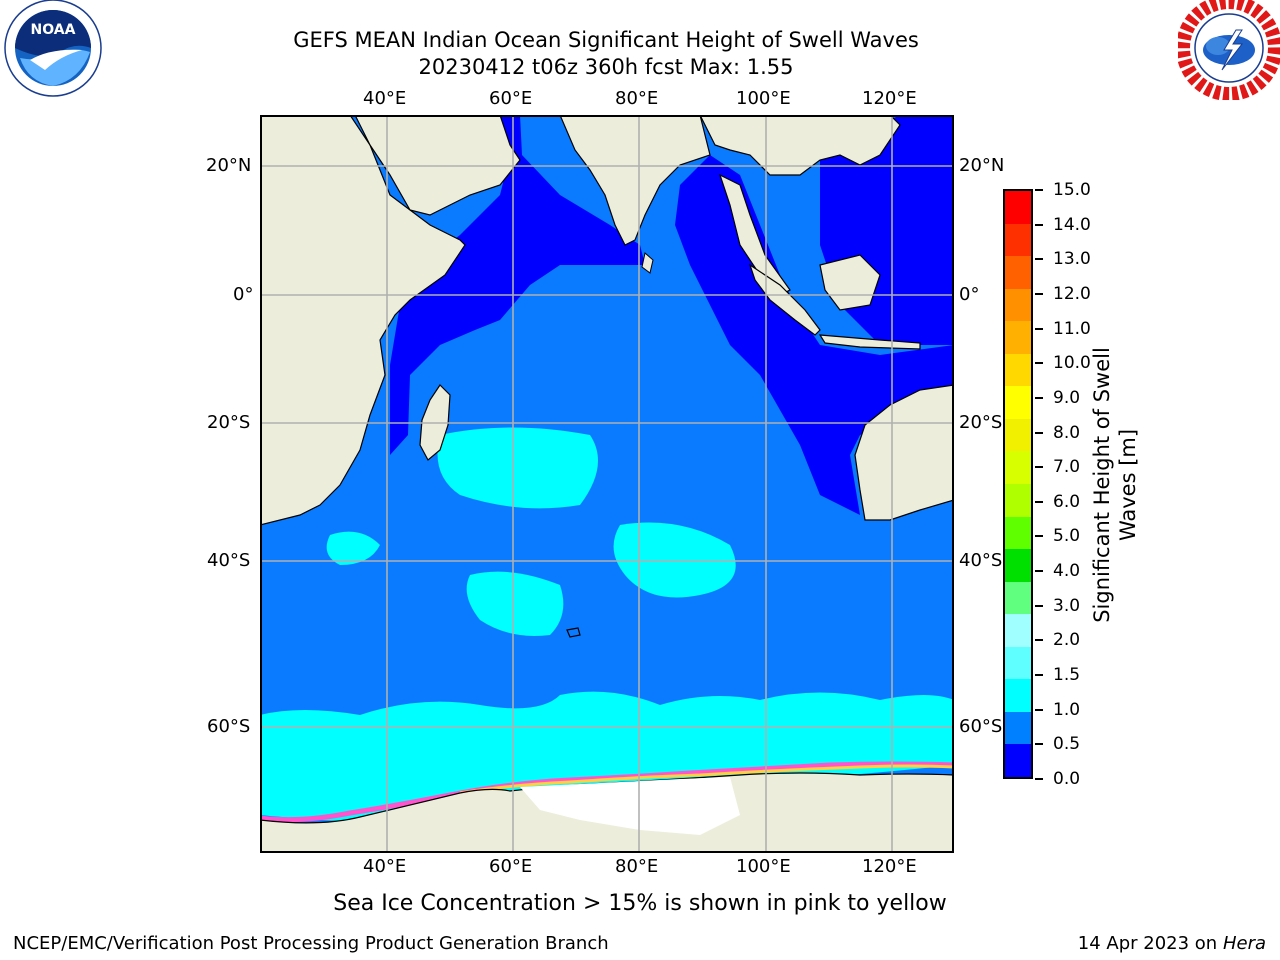  What do you see at coordinates (981, 726) in the screenshot?
I see `lat-label-right: 60°S` at bounding box center [981, 726].